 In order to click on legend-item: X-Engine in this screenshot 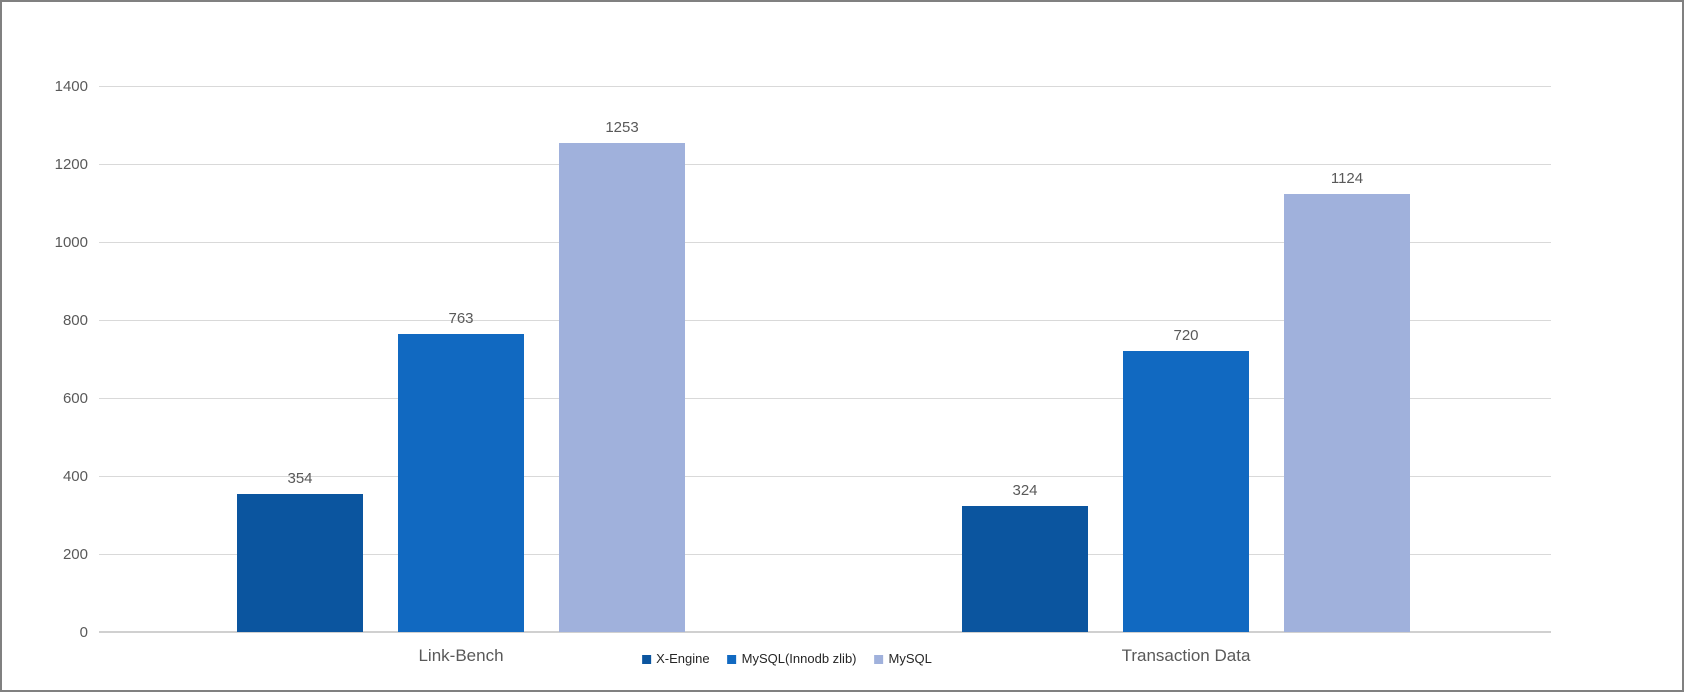, I will do `click(676, 658)`.